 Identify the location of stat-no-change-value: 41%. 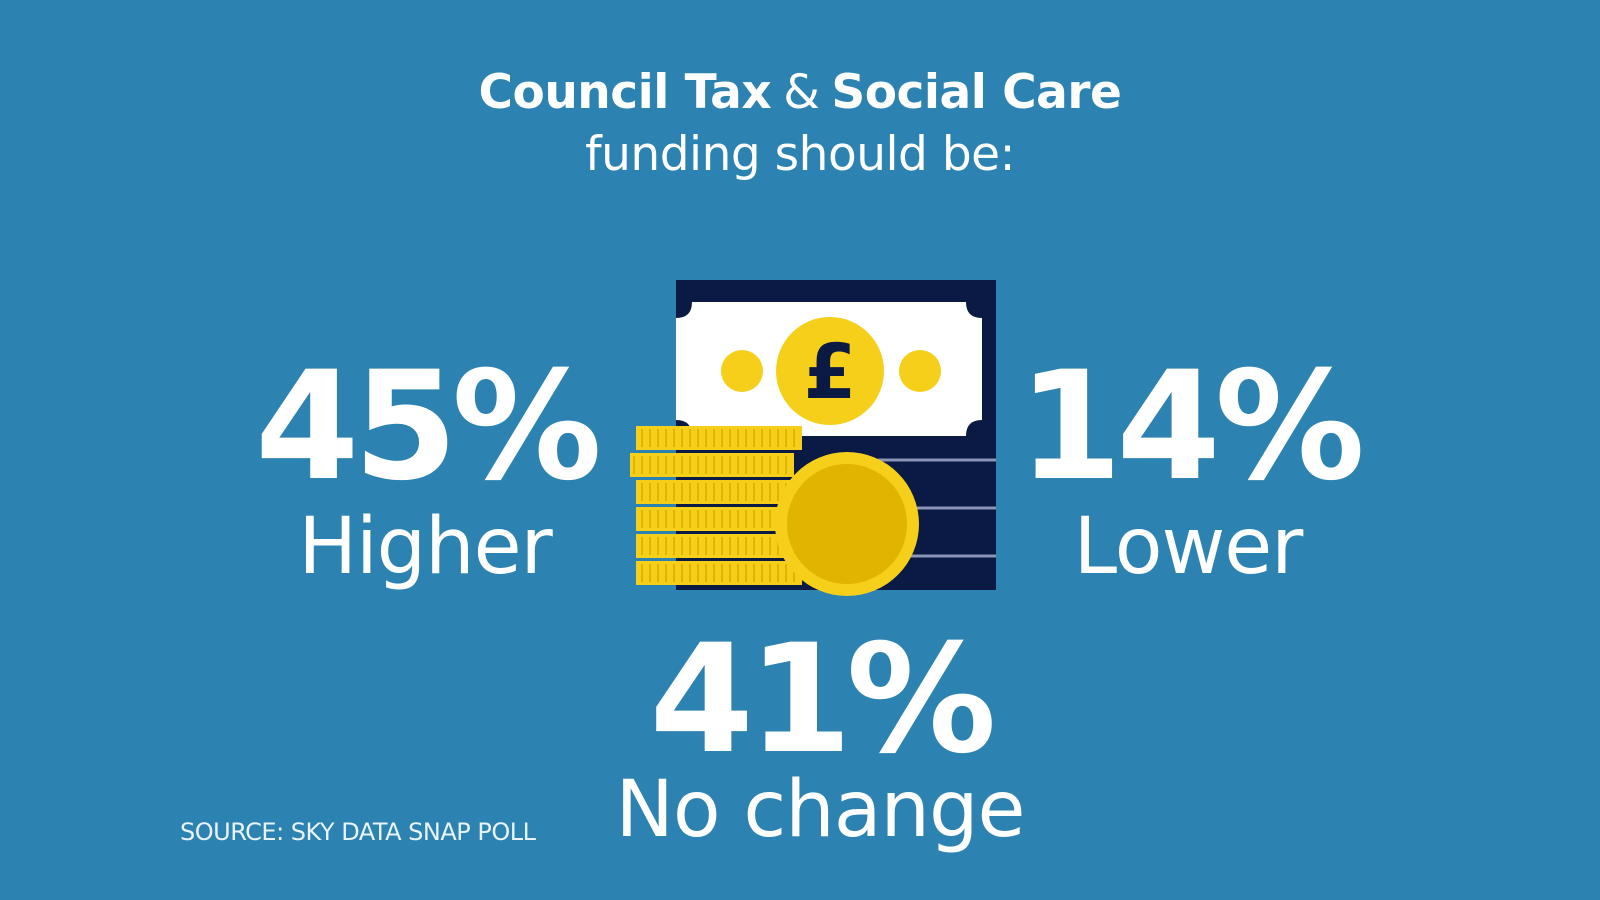
(822, 700).